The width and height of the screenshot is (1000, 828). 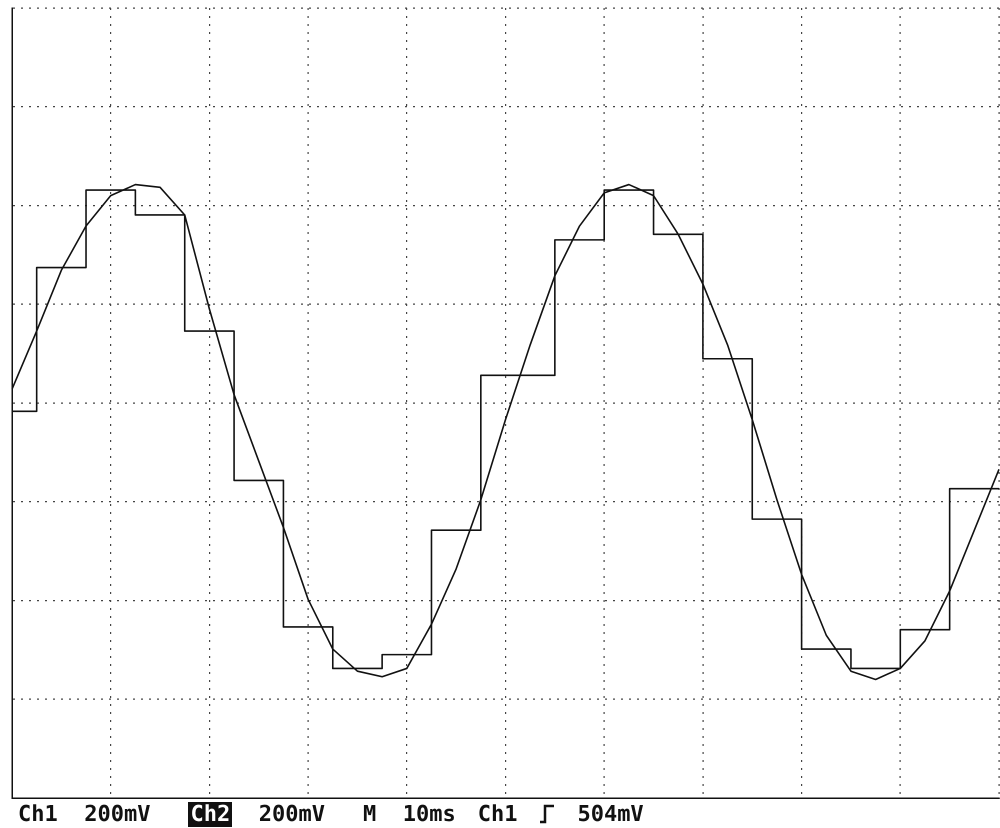 I want to click on text: Ch1, so click(x=498, y=814).